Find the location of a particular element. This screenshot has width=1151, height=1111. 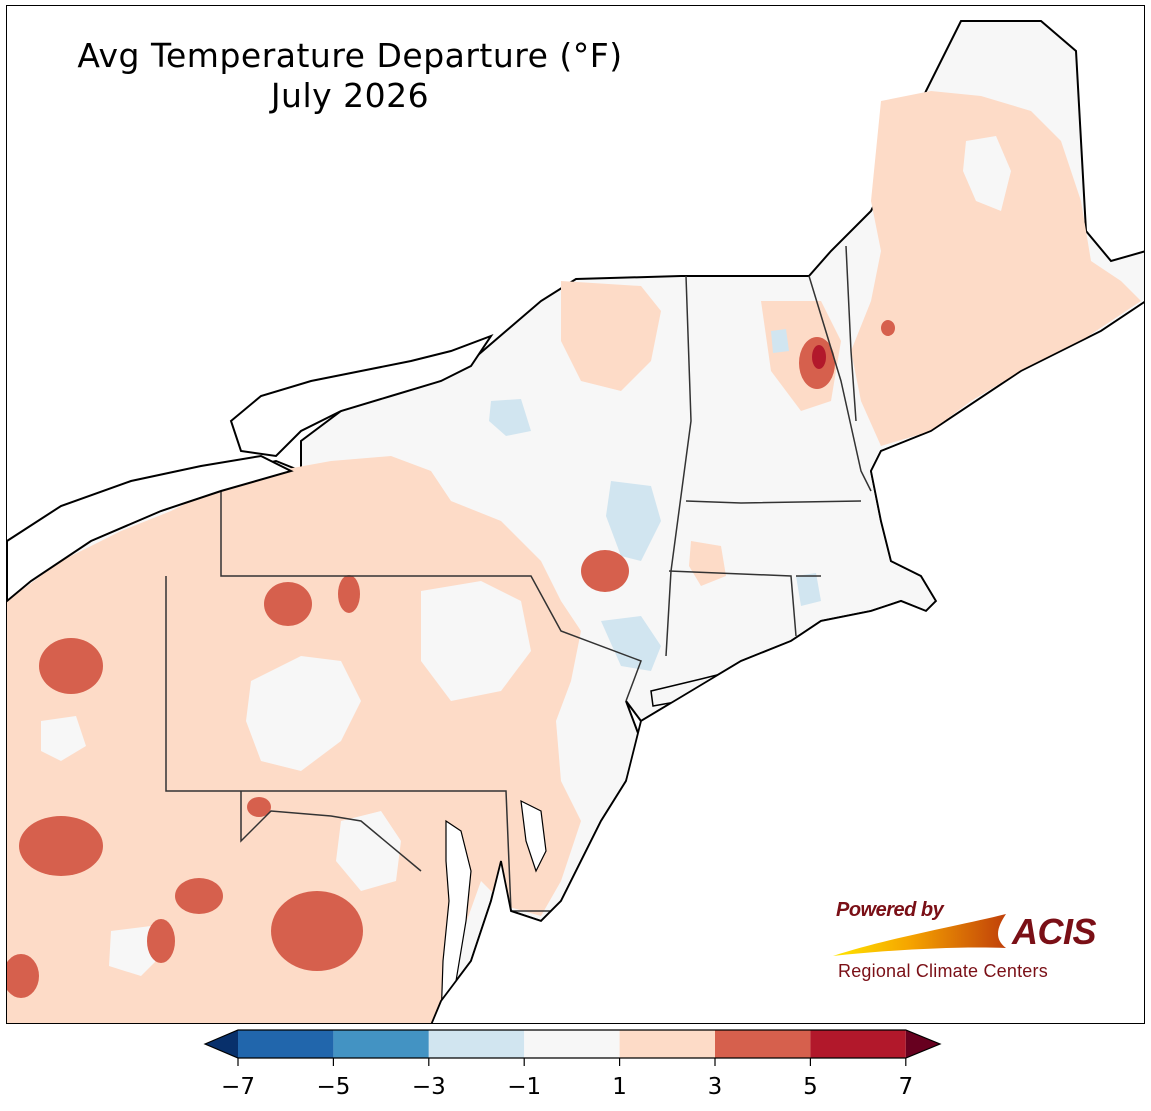

acis-wordmark: ACIS is located at coordinates (1054, 931).